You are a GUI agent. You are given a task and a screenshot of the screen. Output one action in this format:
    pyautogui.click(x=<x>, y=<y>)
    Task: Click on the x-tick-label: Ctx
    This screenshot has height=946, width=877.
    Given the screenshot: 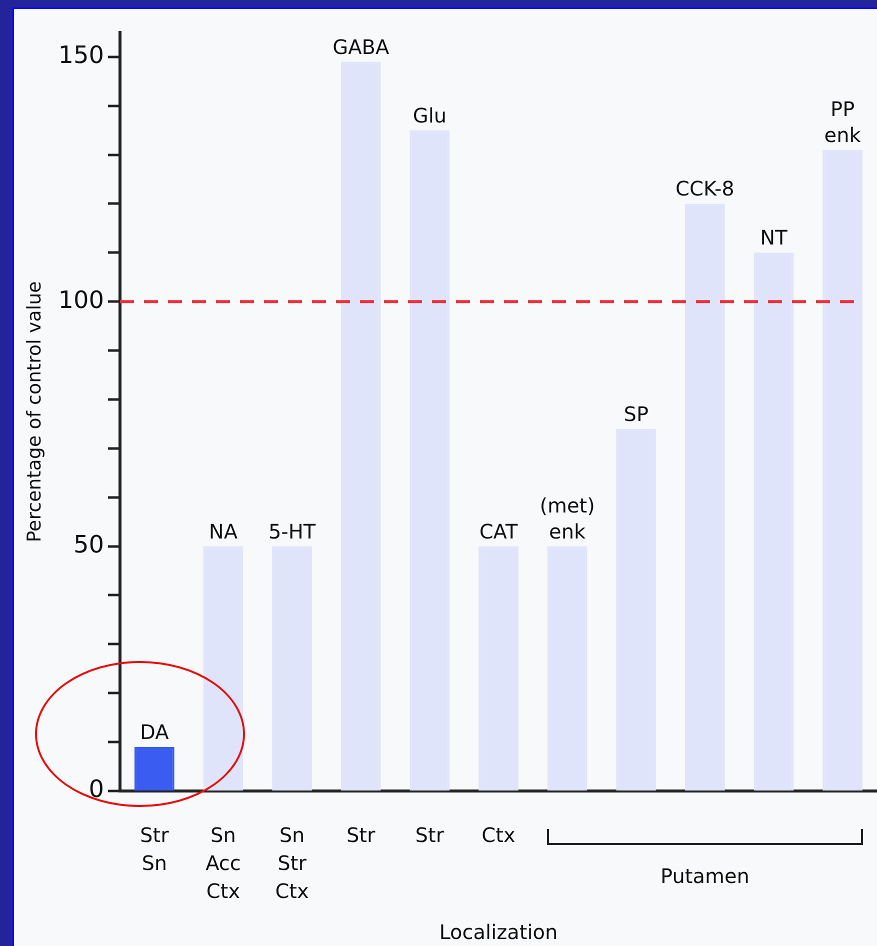 What is the action you would take?
    pyautogui.click(x=499, y=835)
    